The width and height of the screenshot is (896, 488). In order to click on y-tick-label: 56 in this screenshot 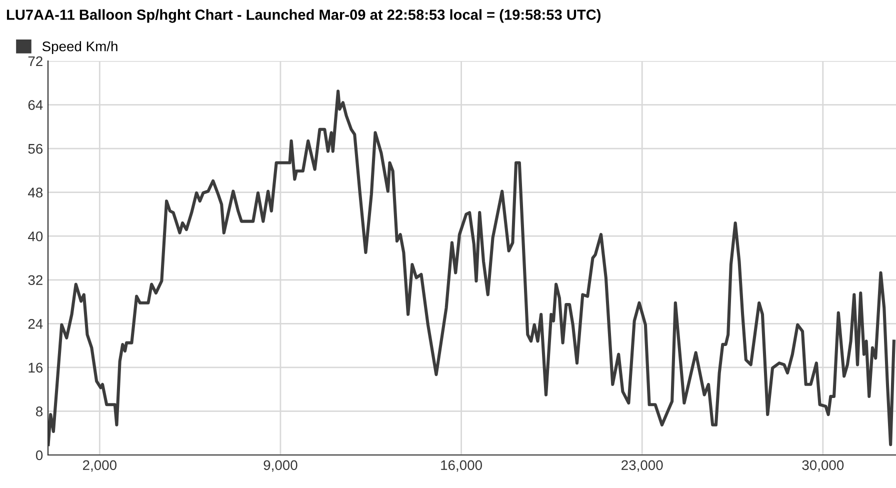, I will do `click(35, 149)`.